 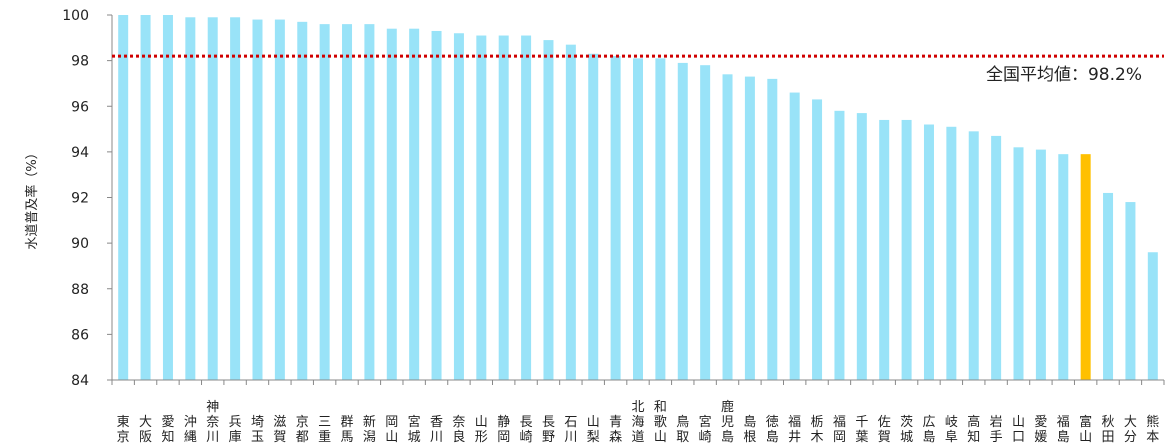 I want to click on bar-岐阜, so click(x=951, y=253).